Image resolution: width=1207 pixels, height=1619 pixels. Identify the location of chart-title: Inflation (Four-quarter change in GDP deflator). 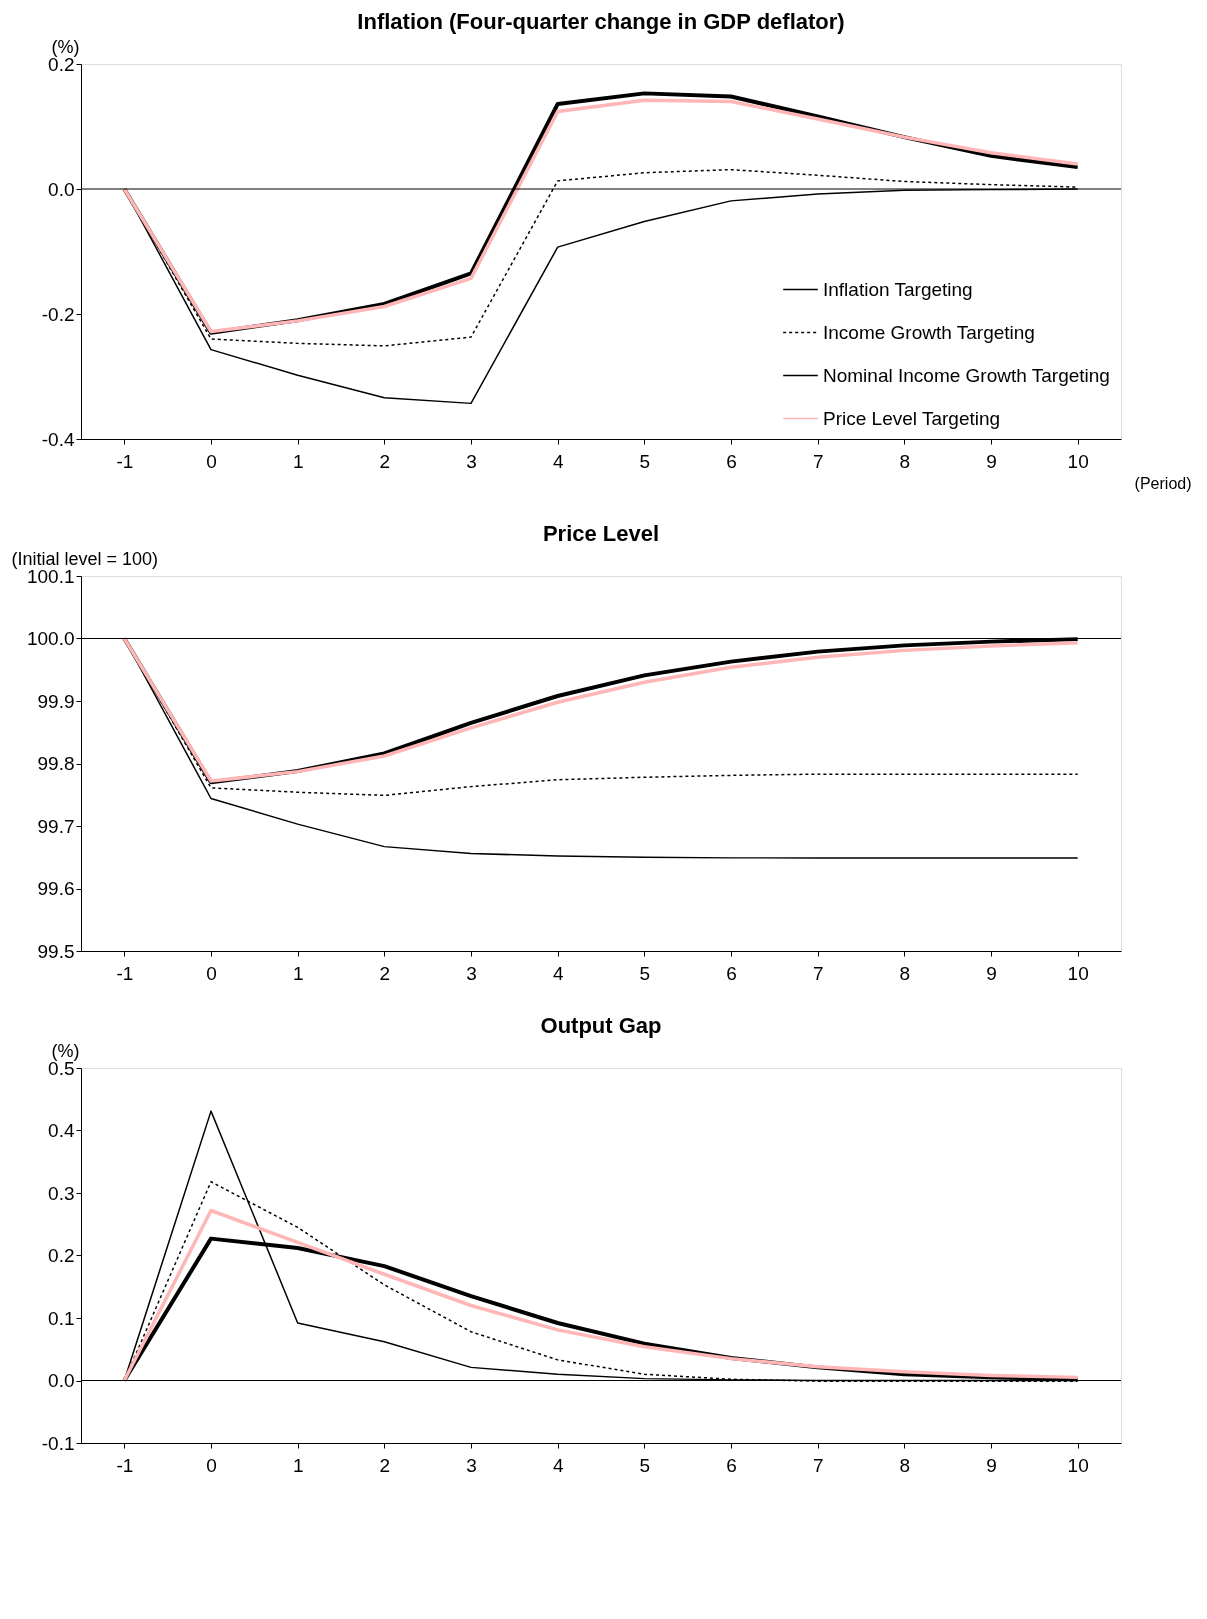
(601, 21).